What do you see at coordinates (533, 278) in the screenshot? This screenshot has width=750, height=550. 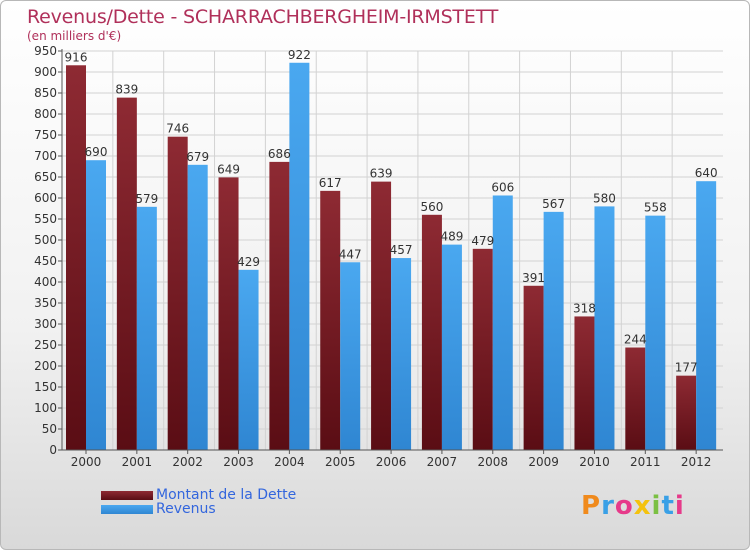 I see `data-label: 391` at bounding box center [533, 278].